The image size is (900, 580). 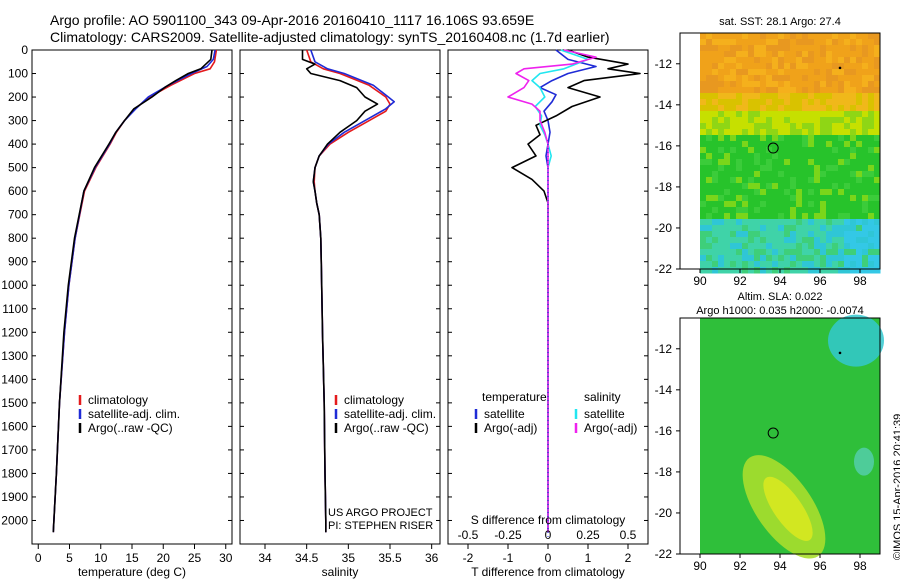 What do you see at coordinates (548, 558) in the screenshot?
I see `x-tick-label: 0` at bounding box center [548, 558].